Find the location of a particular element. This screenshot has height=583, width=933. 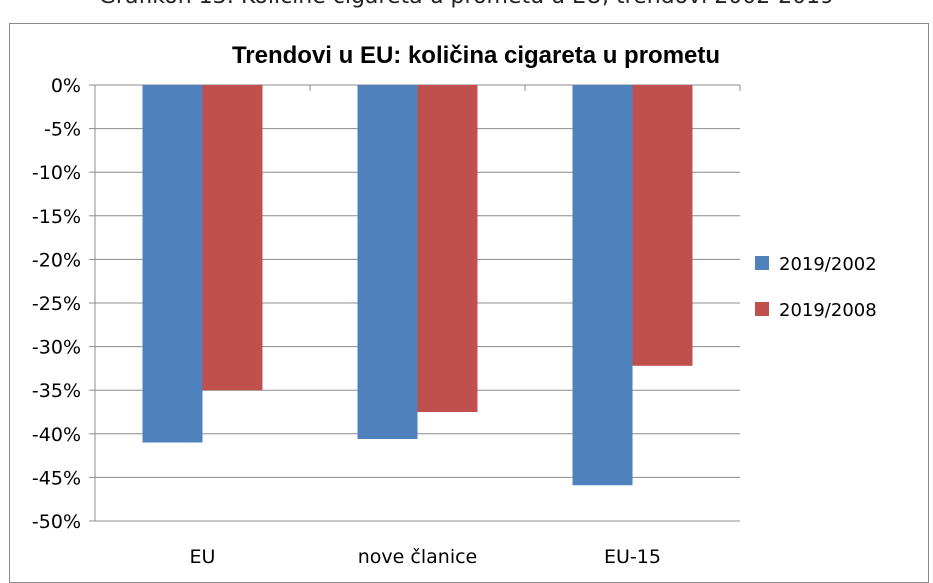

x-category-label: EU-15 is located at coordinates (632, 556).